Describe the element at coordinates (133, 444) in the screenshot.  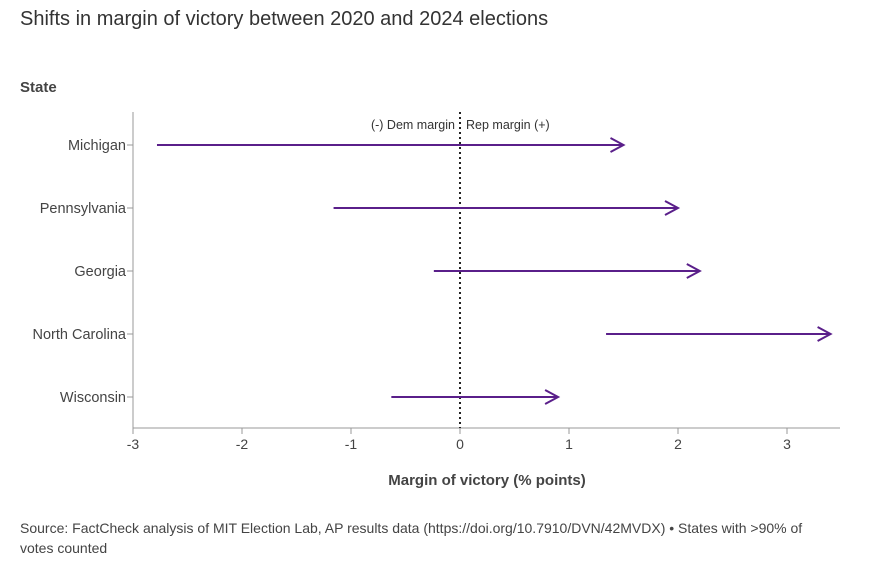
I see `x-tick-label: -3` at that location.